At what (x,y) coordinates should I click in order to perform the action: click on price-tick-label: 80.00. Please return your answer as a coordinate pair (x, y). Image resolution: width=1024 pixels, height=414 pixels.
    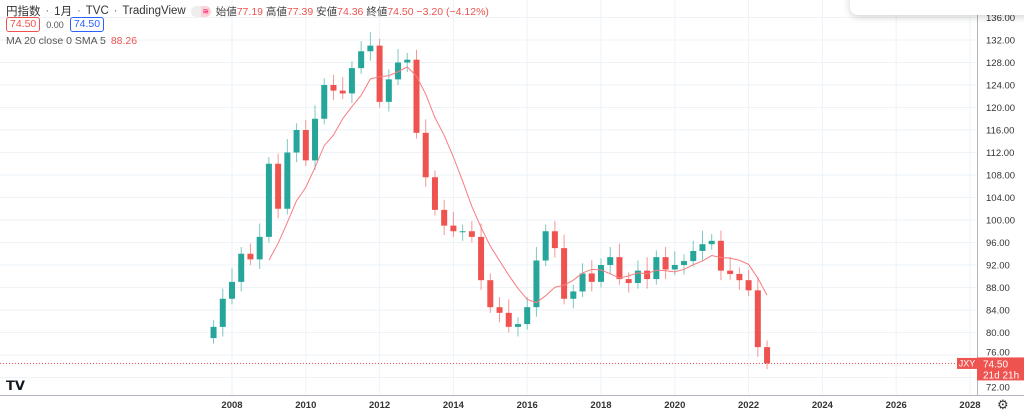
    Looking at the image, I should click on (998, 333).